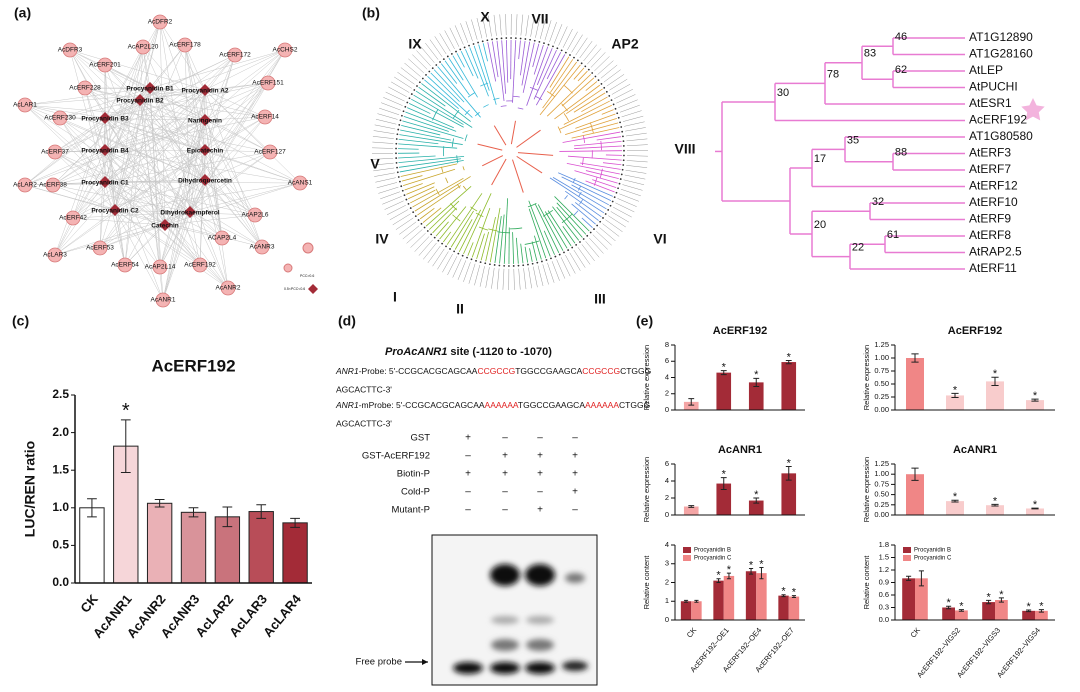  What do you see at coordinates (915, 633) in the screenshot?
I see `x-tick-label: CK` at bounding box center [915, 633].